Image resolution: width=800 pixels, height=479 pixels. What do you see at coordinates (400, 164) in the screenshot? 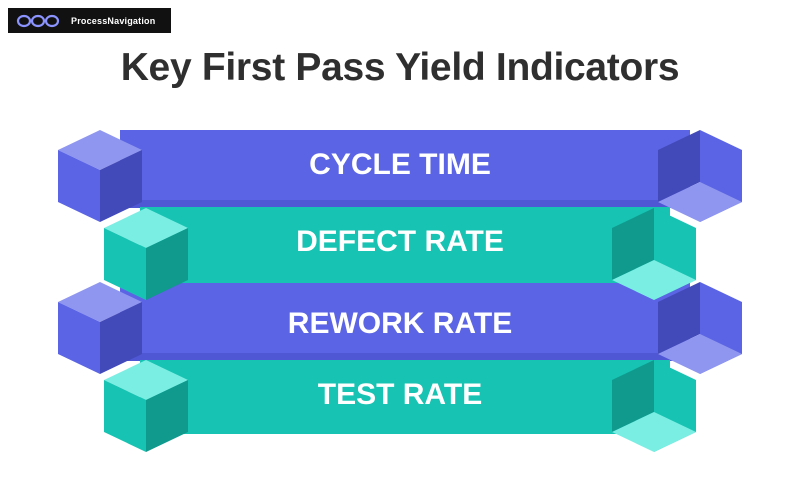
I see `indicator-label-cycle-time: CYCLE TIME` at bounding box center [400, 164].